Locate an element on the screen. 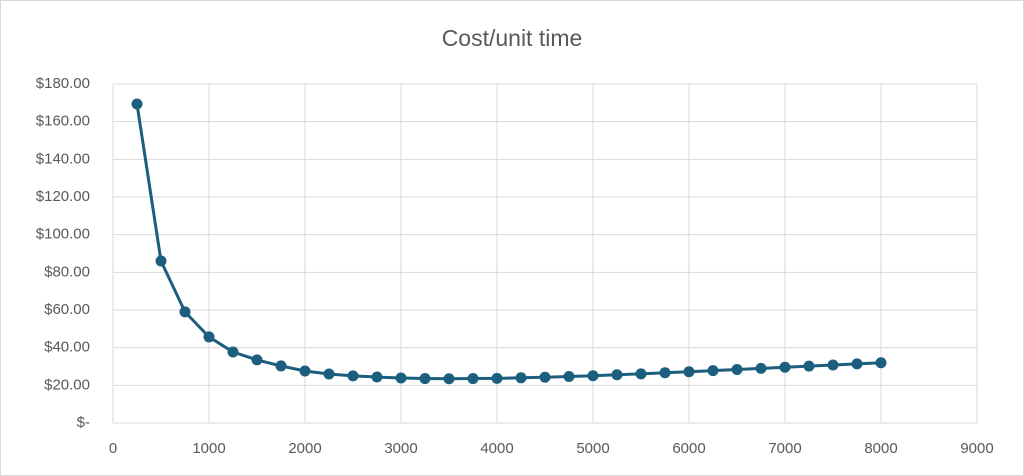 The height and width of the screenshot is (476, 1024). x-tick-label: 6000 is located at coordinates (688, 448).